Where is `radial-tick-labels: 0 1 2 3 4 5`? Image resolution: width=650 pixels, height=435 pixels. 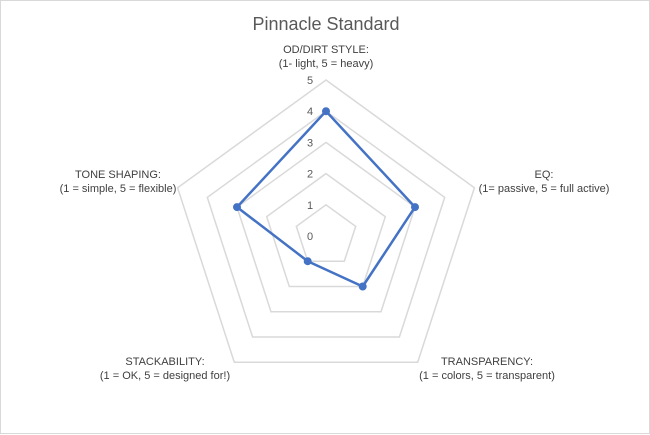
radial-tick-labels: 0 1 2 3 4 5 is located at coordinates (310, 159).